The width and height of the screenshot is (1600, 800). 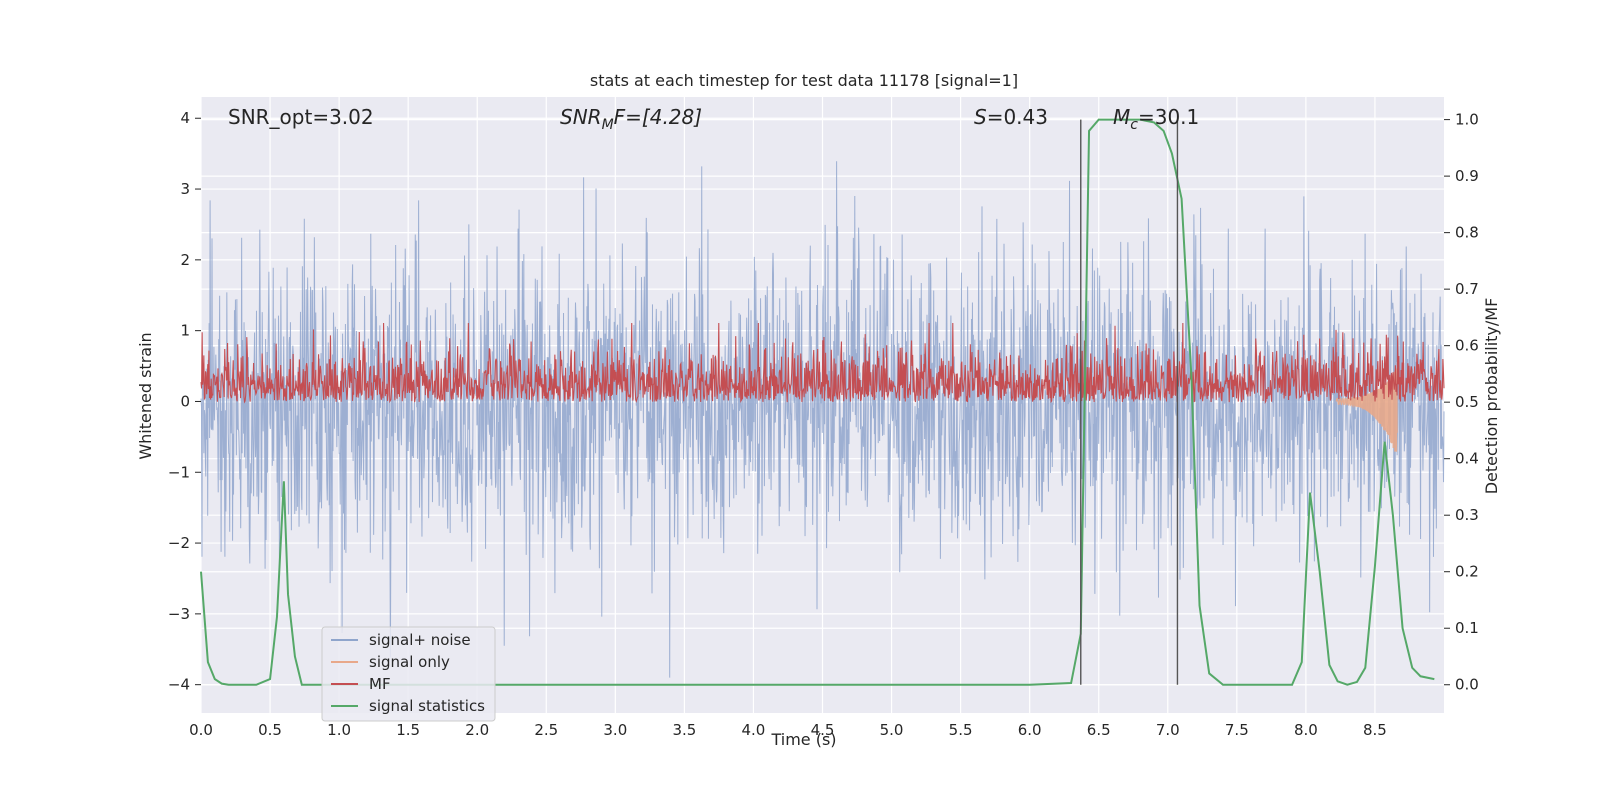 What do you see at coordinates (145, 395) in the screenshot?
I see `y-axis-label-left: Whitened strain` at bounding box center [145, 395].